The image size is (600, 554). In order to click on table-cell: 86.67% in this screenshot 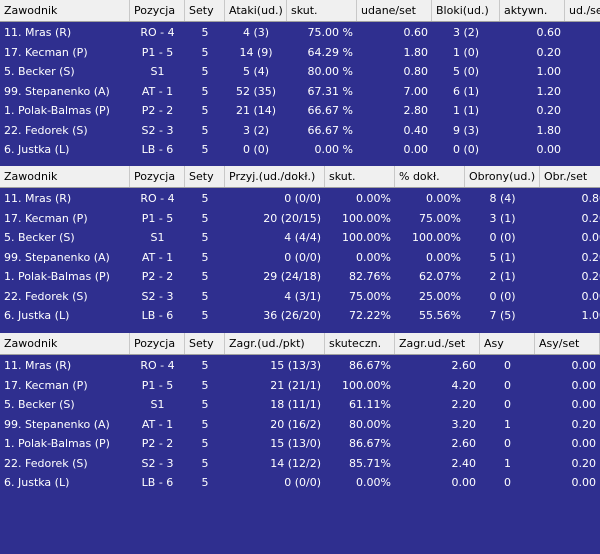, I will do `click(370, 443)`.